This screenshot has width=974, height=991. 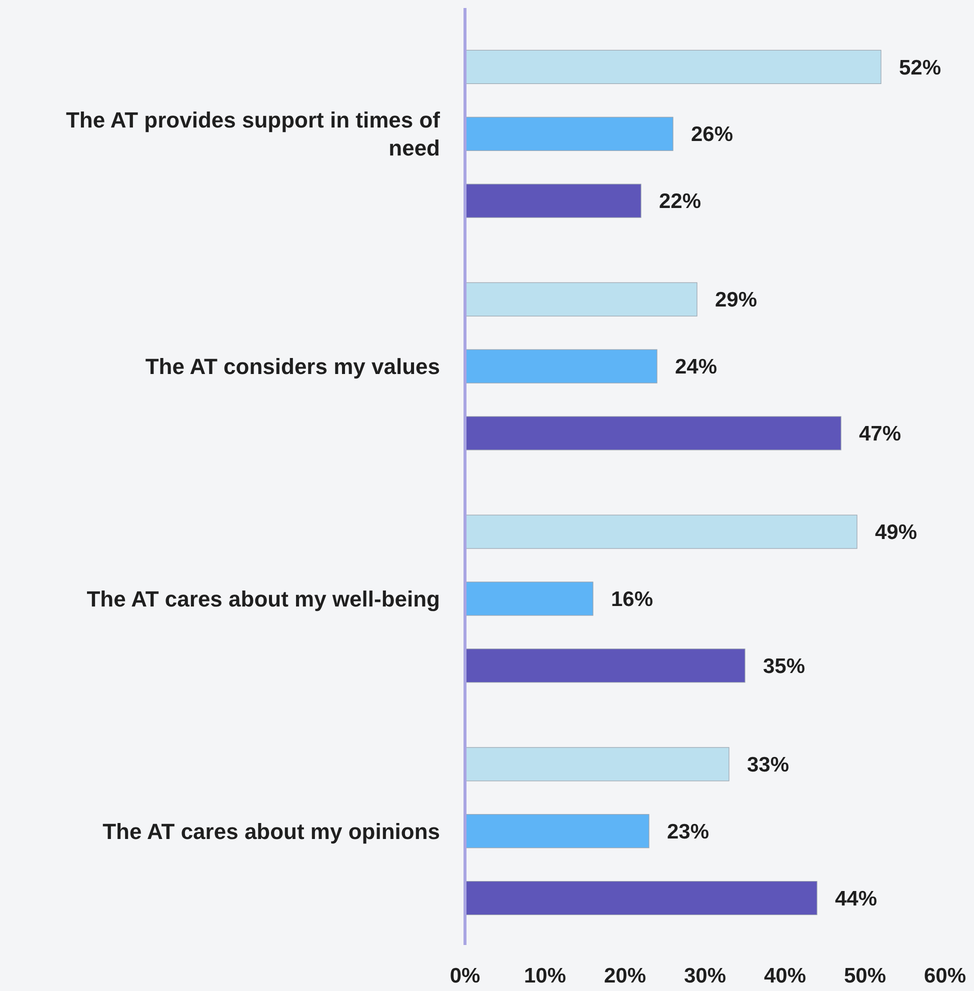 I want to click on data-label: 29%, so click(x=736, y=300).